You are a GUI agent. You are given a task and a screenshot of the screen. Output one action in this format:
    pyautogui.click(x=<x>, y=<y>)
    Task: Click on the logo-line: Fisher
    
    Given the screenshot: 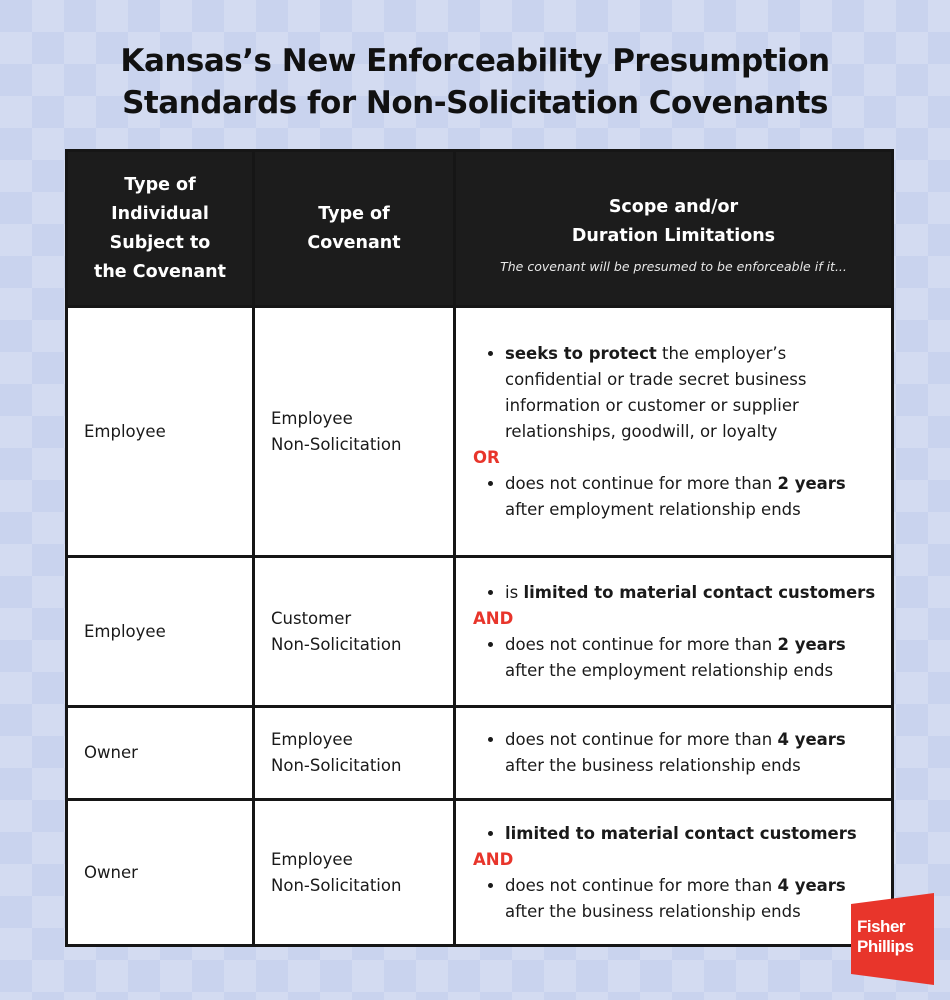 What is the action you would take?
    pyautogui.click(x=881, y=926)
    